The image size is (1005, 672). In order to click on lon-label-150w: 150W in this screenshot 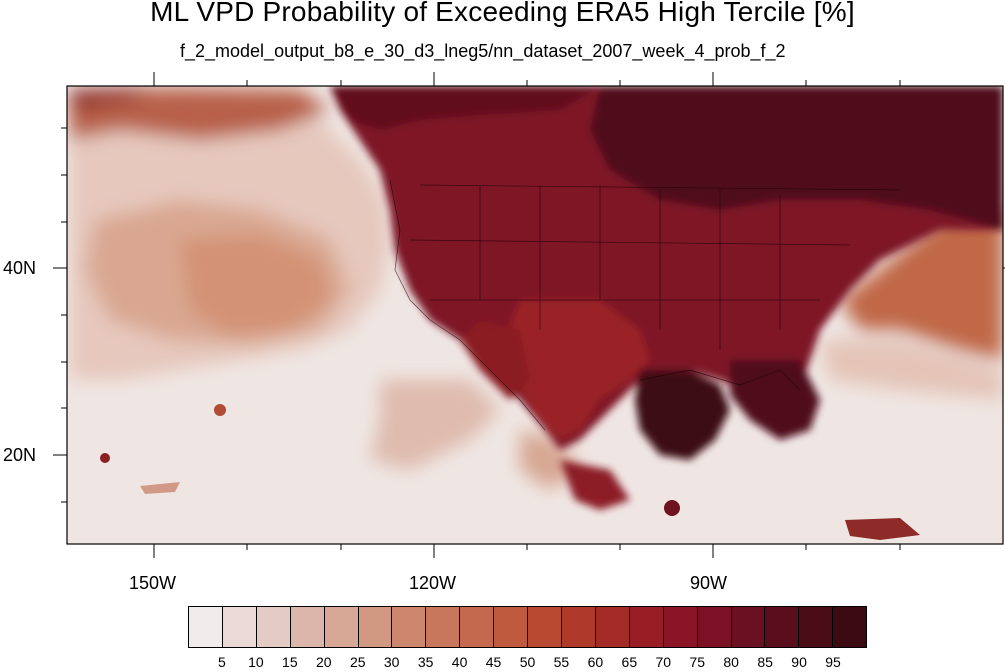, I will do `click(153, 583)`.